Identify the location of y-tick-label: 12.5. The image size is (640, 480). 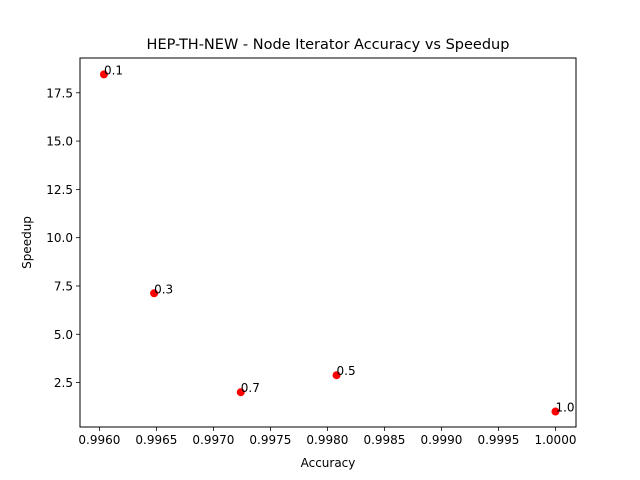
(59, 190).